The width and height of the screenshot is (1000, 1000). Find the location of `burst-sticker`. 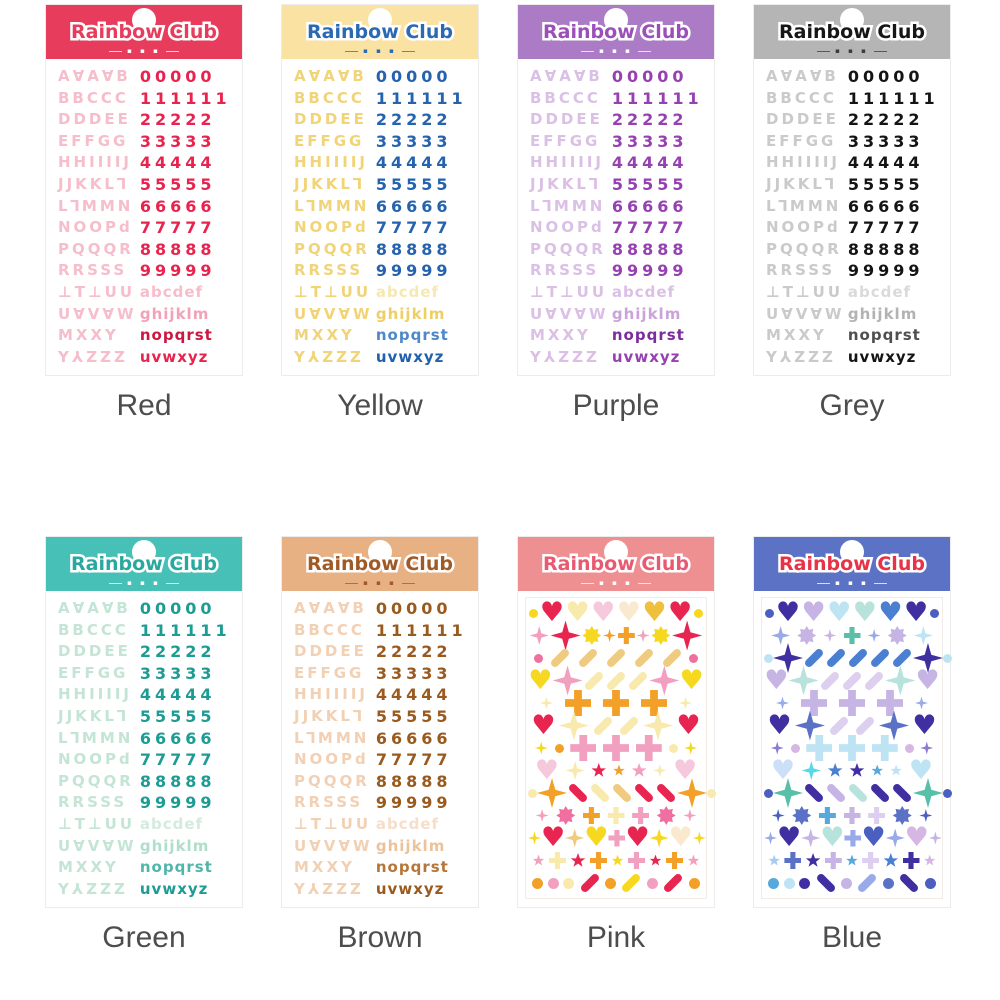

burst-sticker is located at coordinates (802, 815).